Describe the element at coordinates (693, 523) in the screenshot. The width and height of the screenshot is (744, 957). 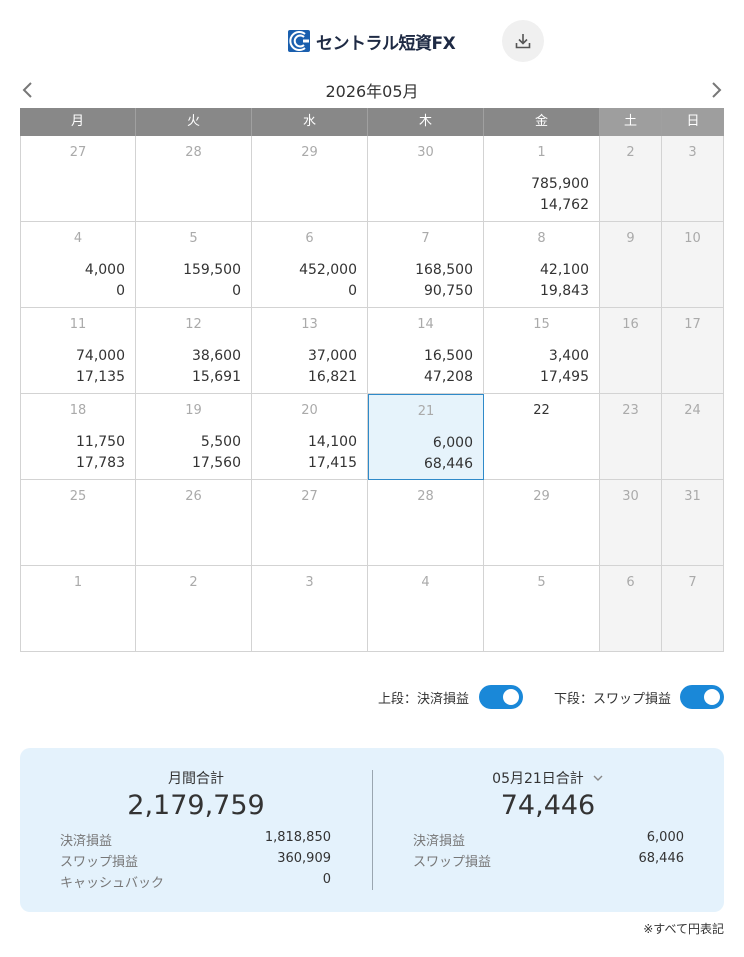
I see `calendar-day-cell: 31` at that location.